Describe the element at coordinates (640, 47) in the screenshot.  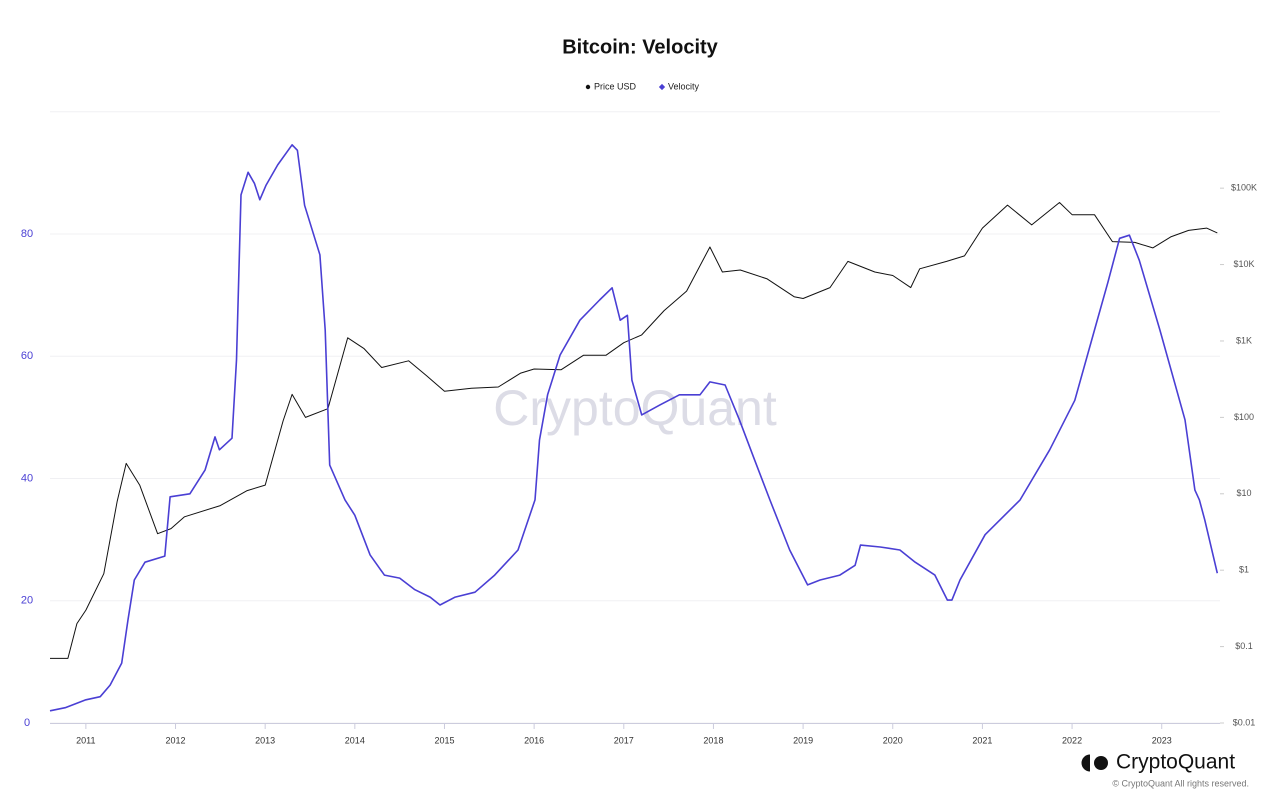
I see `chart-title: Bitcoin: Velocity` at that location.